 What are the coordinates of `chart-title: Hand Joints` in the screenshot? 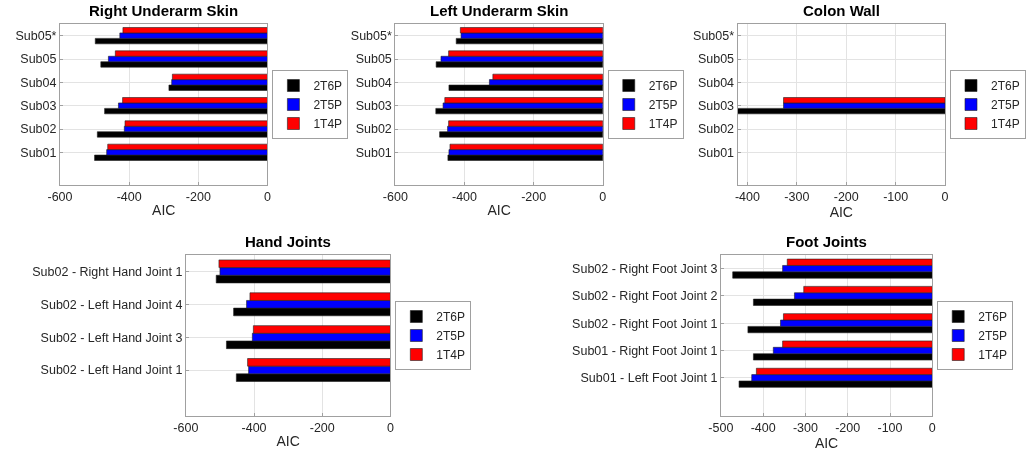 It's located at (288, 241).